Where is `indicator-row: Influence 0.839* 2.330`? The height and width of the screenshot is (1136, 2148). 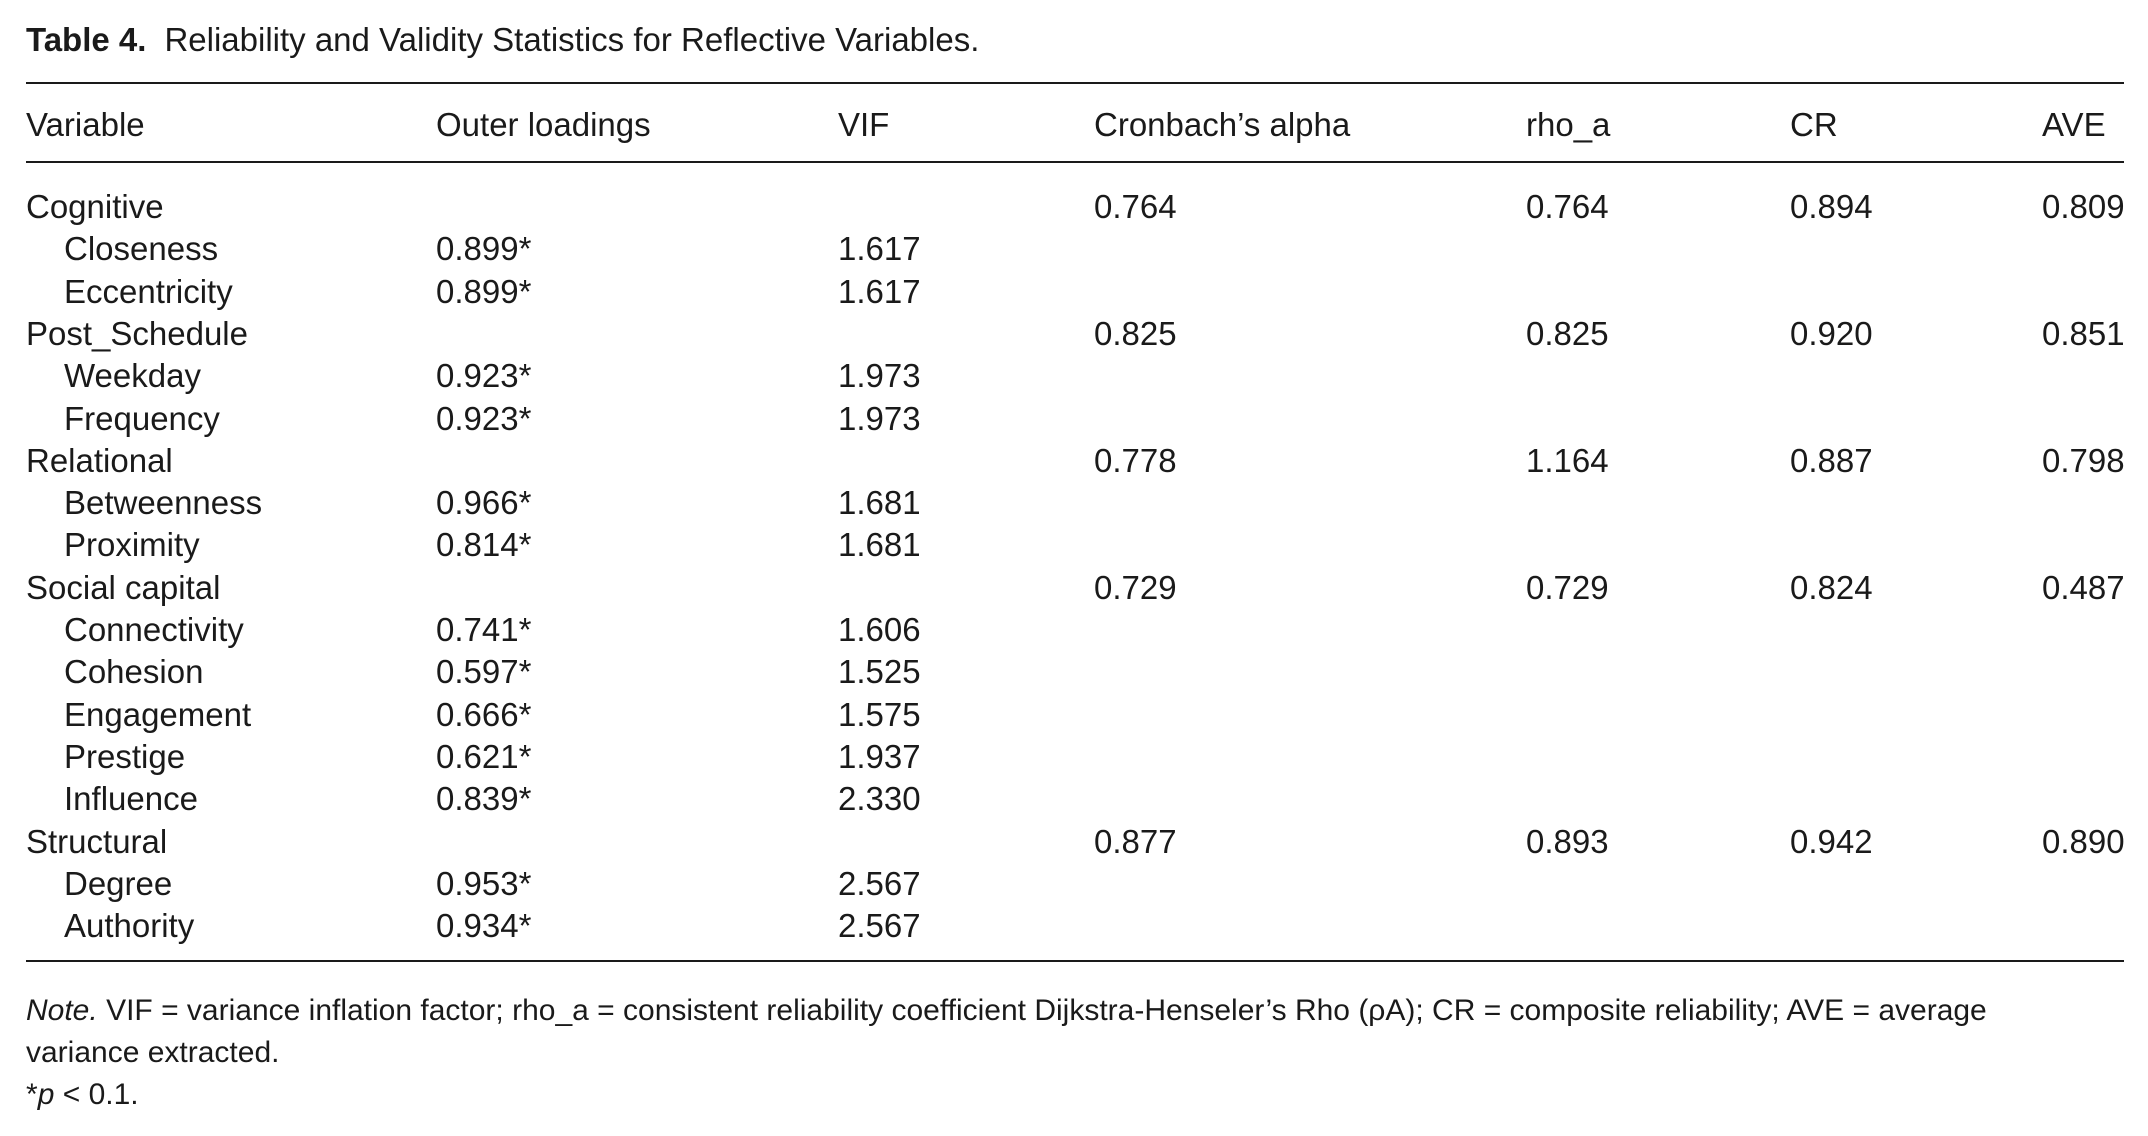 indicator-row: Influence 0.839* 2.330 is located at coordinates (1075, 799).